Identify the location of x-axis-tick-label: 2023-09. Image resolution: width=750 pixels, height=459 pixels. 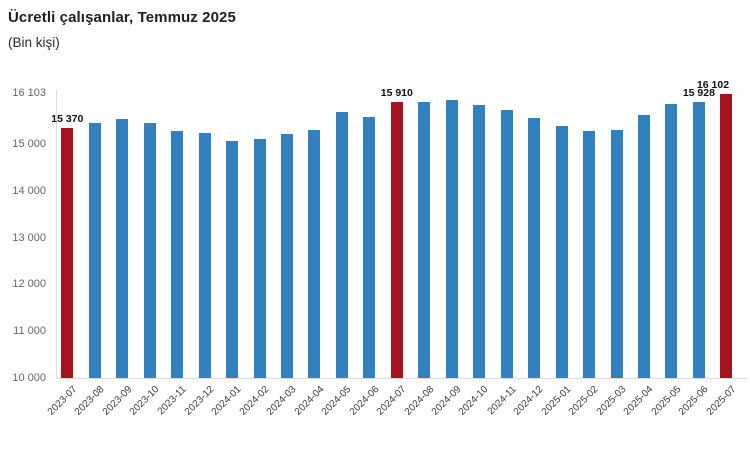
(117, 401).